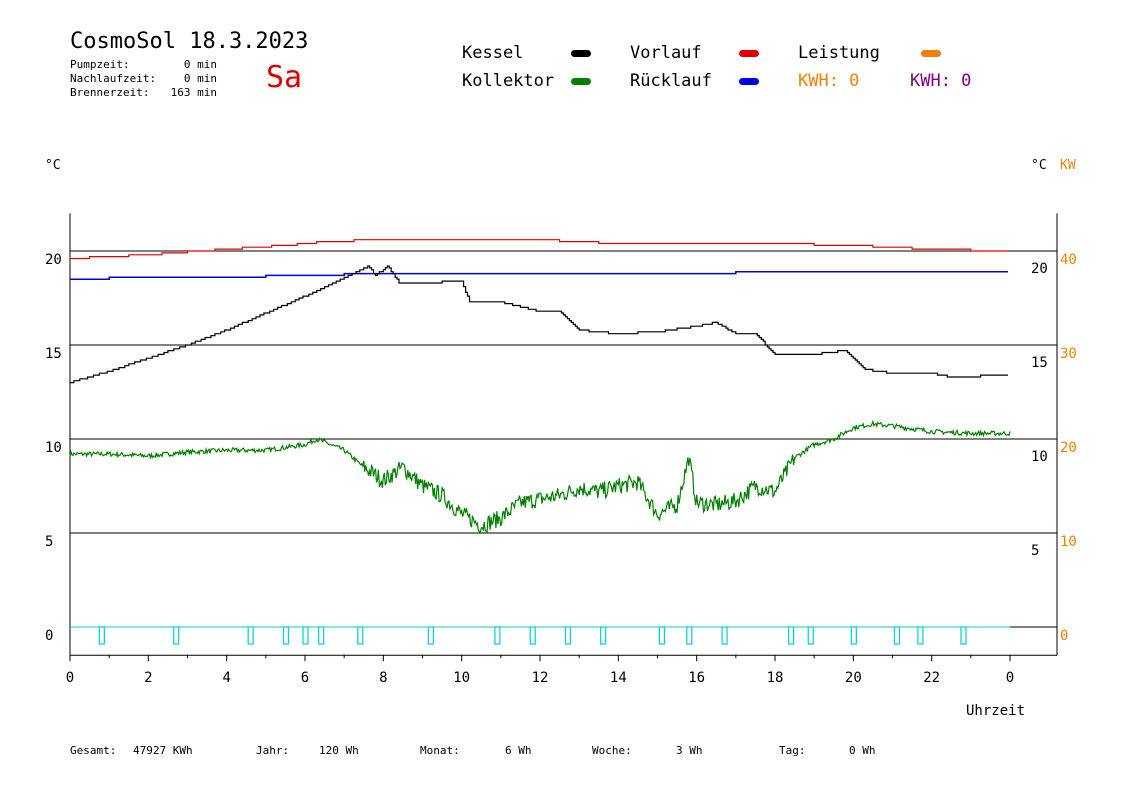  I want to click on y-tick-label-kw-10: 10, so click(1068, 542).